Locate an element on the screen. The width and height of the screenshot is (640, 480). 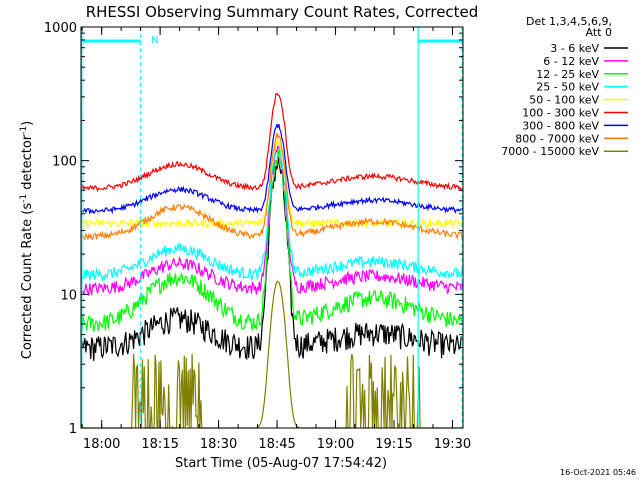
y-tick-label: 10 is located at coordinates (68, 295).